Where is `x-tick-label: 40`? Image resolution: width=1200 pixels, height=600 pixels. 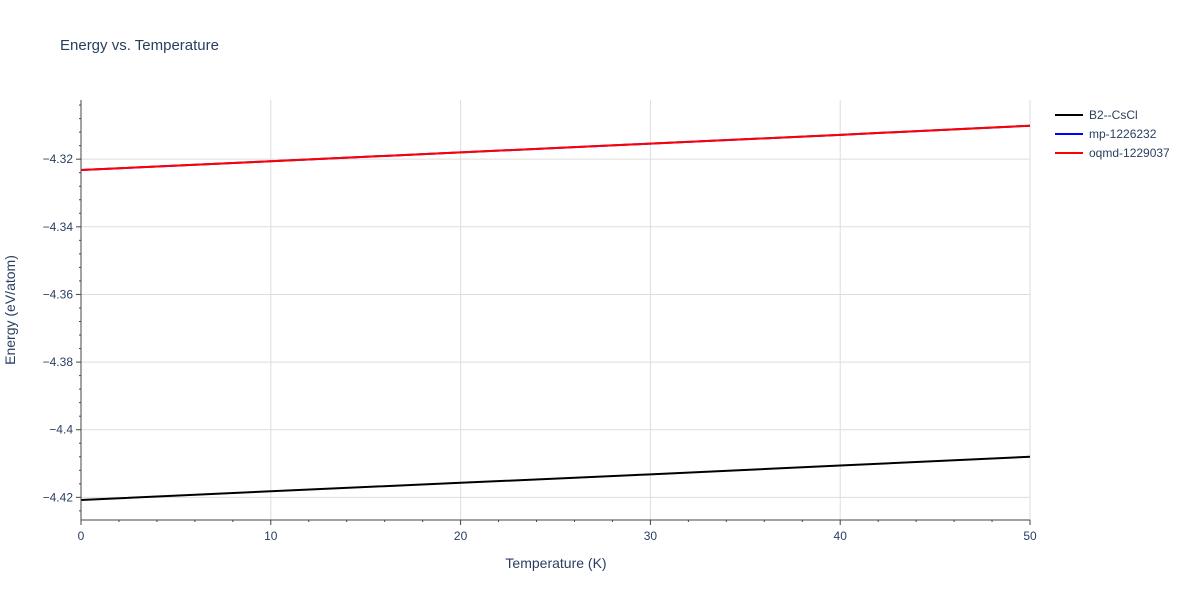 x-tick-label: 40 is located at coordinates (841, 536).